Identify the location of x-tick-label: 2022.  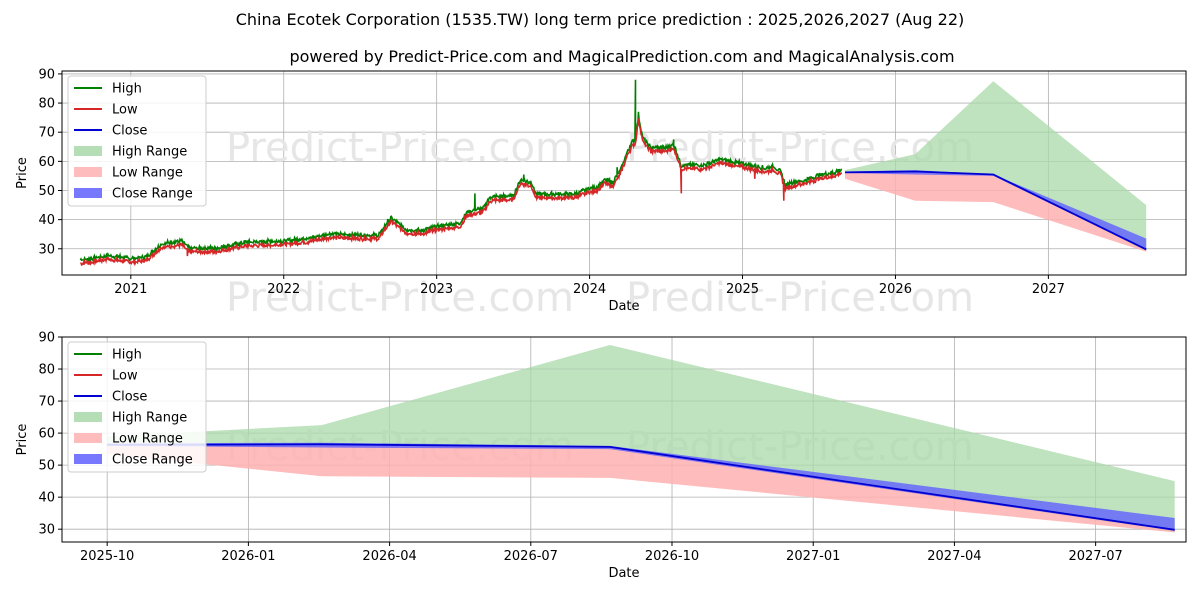
(283, 289).